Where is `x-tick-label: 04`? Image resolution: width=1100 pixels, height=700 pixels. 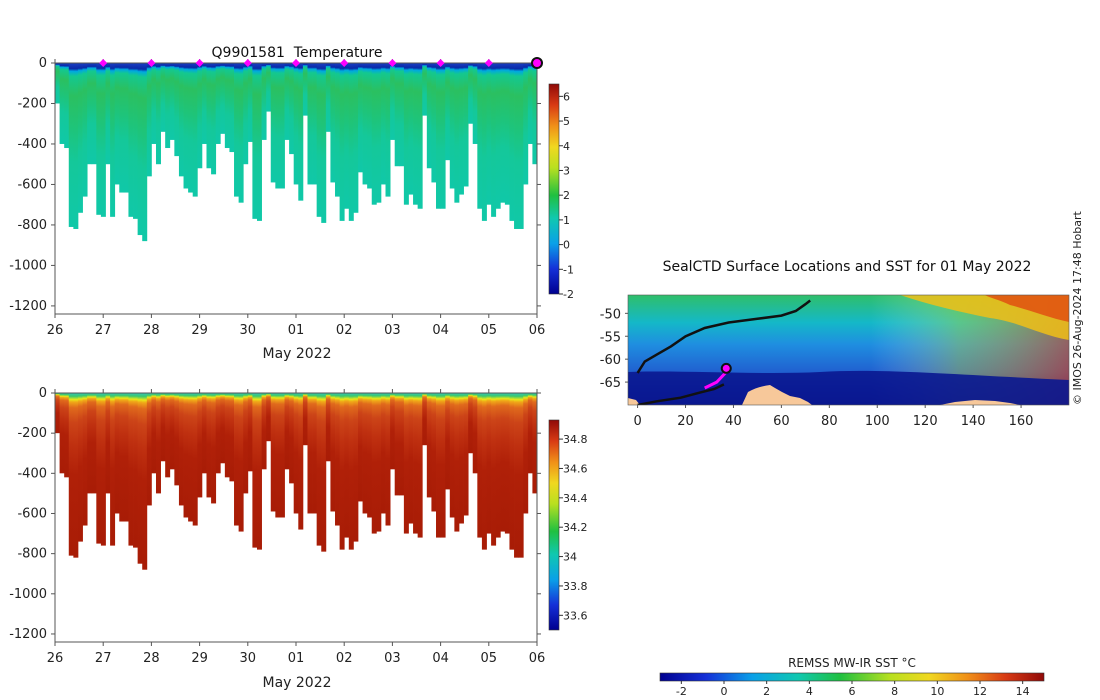
x-tick-label: 04 is located at coordinates (440, 658).